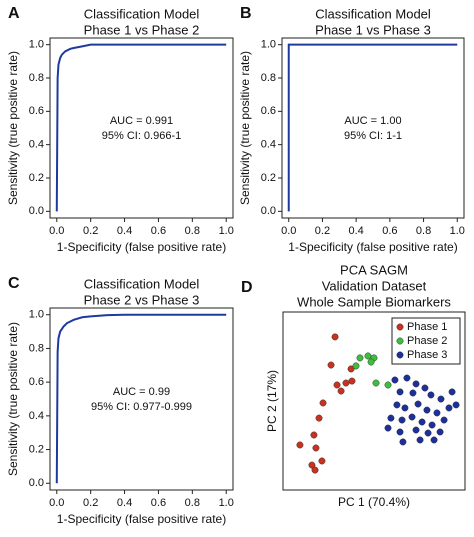 Image resolution: width=474 pixels, height=537 pixels. I want to click on y-axis-label: PC 2 (17%), so click(272, 401).